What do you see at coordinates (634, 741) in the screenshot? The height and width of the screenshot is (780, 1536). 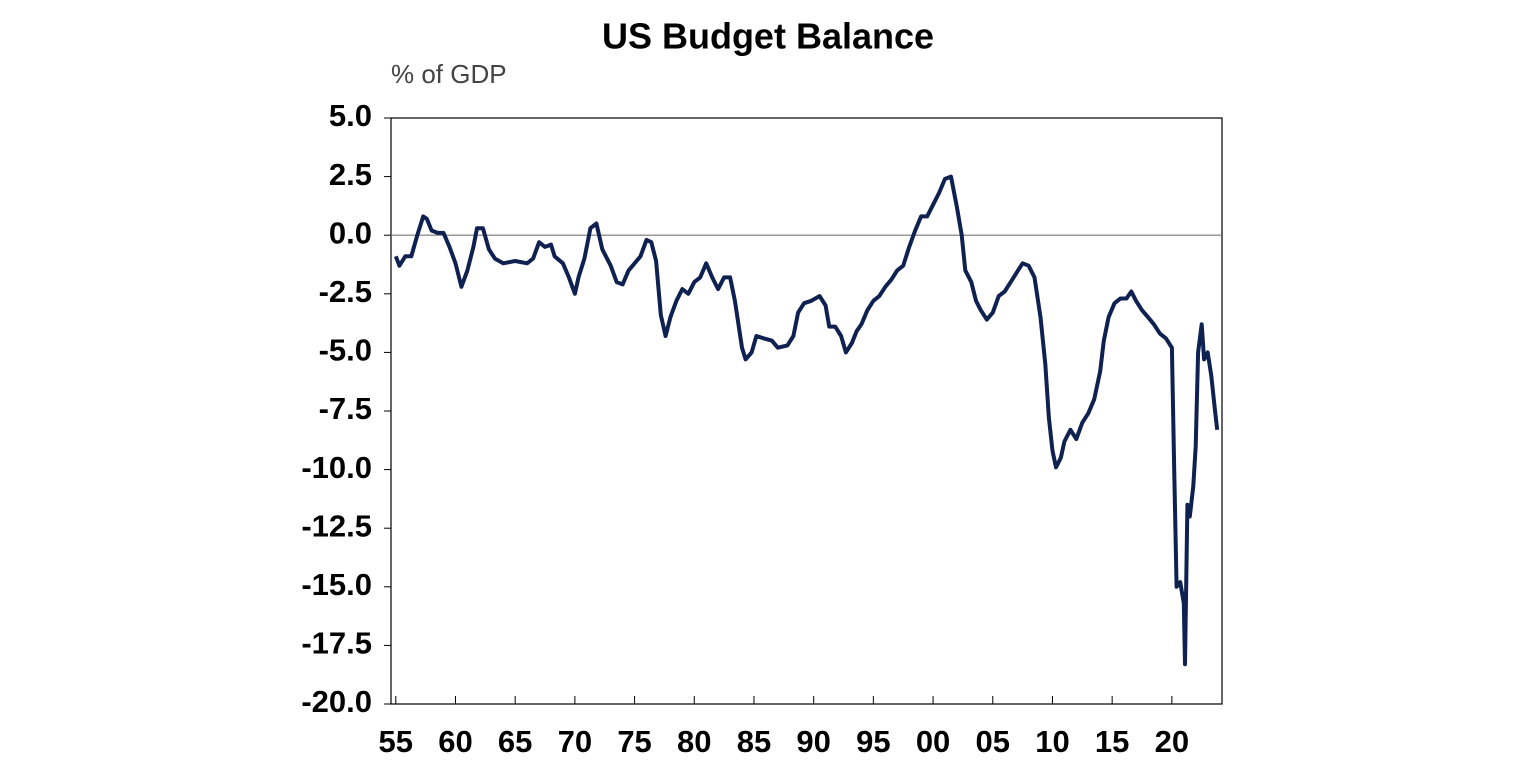 I see `x-tick-label: 75` at bounding box center [634, 741].